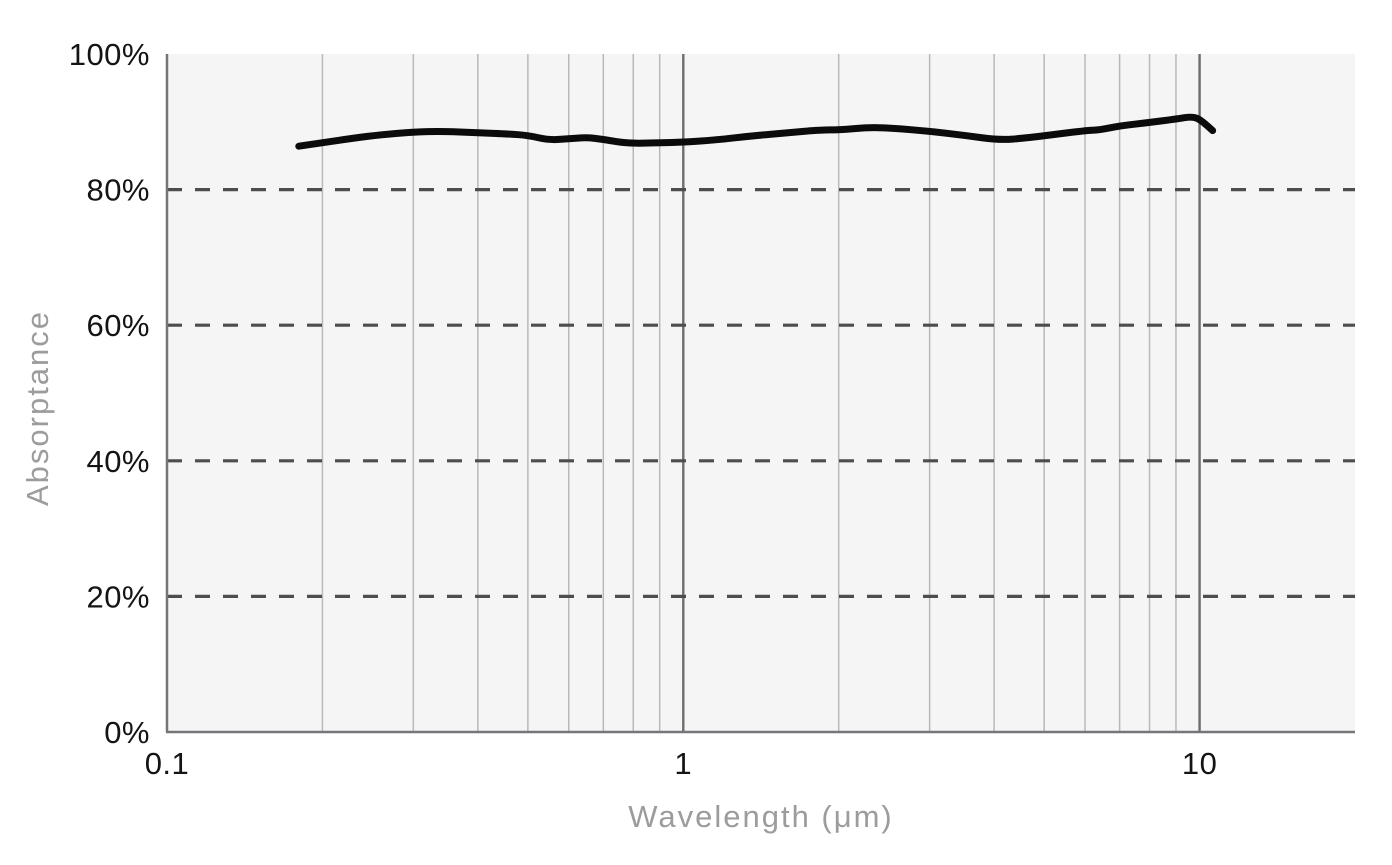 The height and width of the screenshot is (865, 1392). Describe the element at coordinates (37, 408) in the screenshot. I see `y-axis-title: Absorptance` at that location.